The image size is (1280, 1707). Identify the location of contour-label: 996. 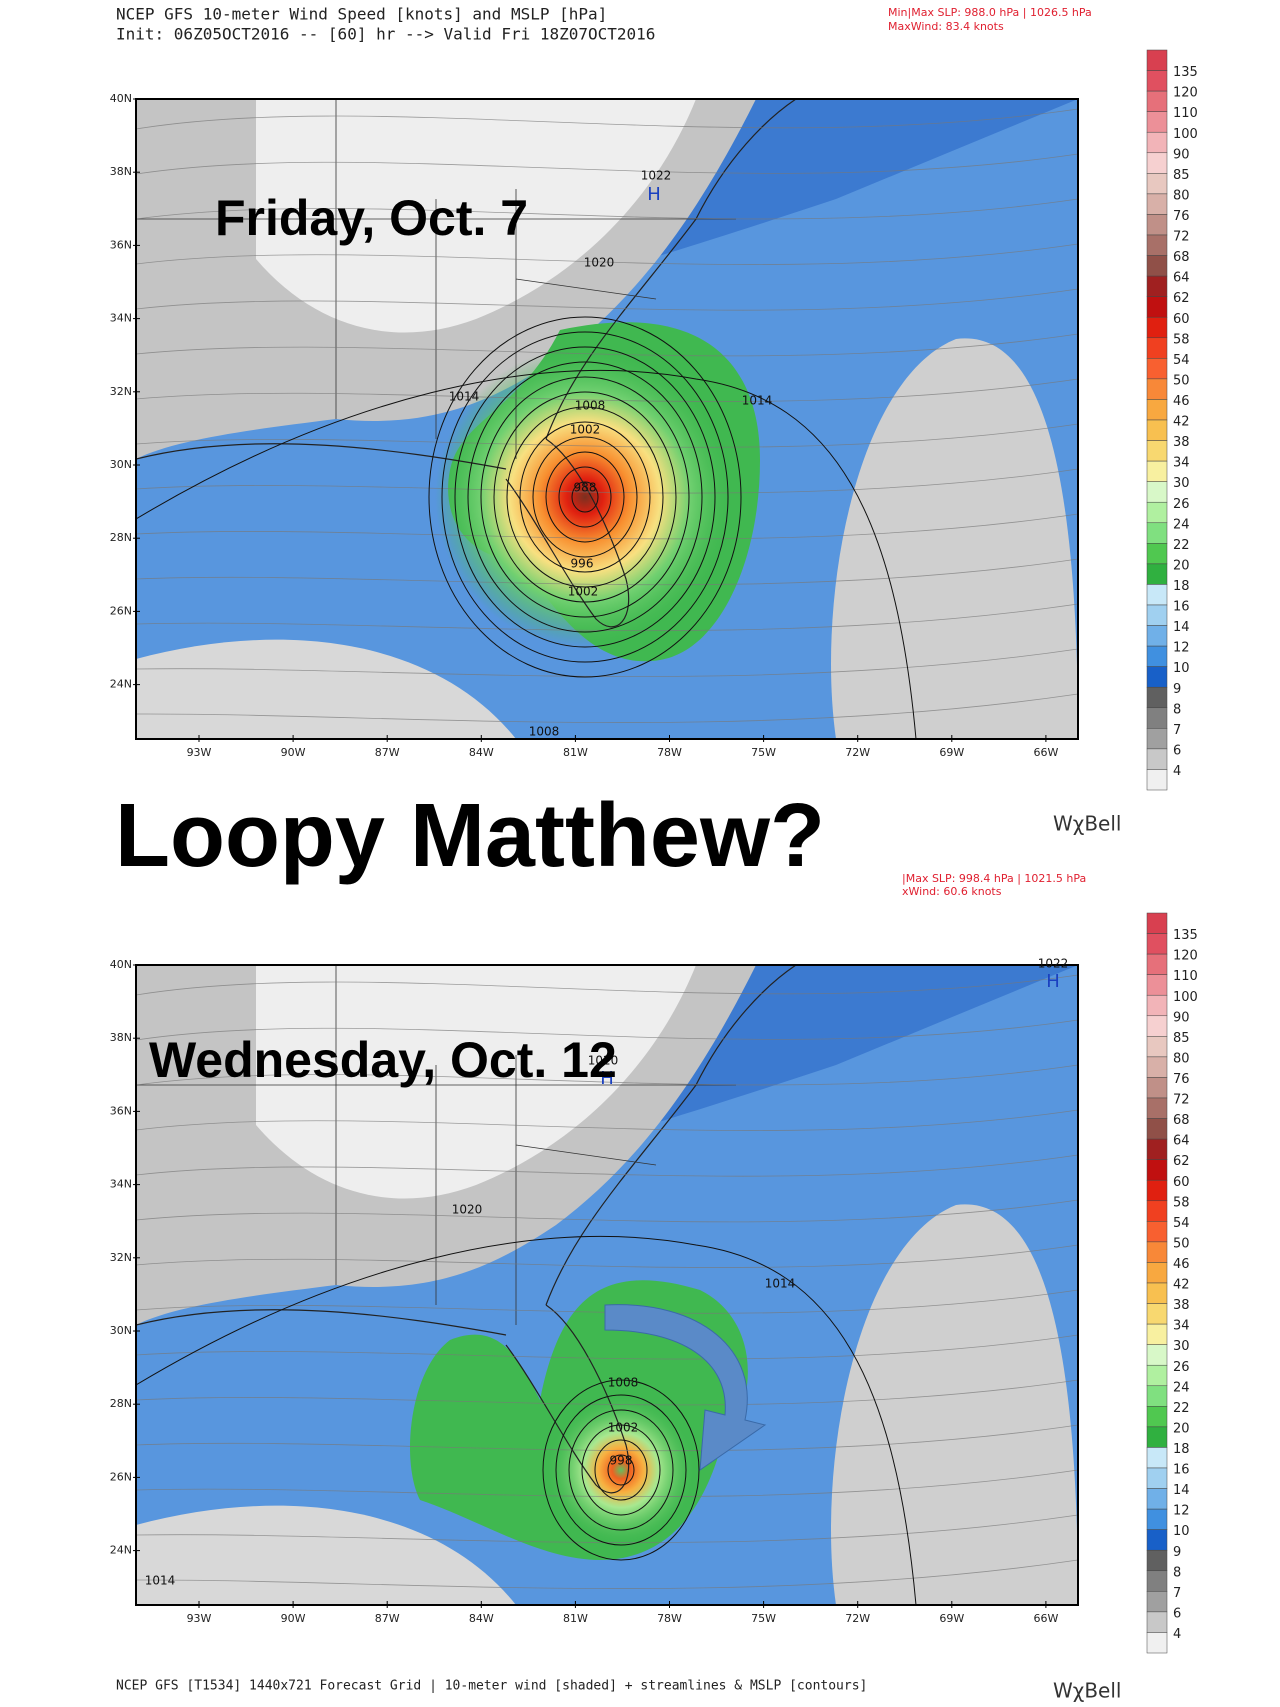
(582, 564).